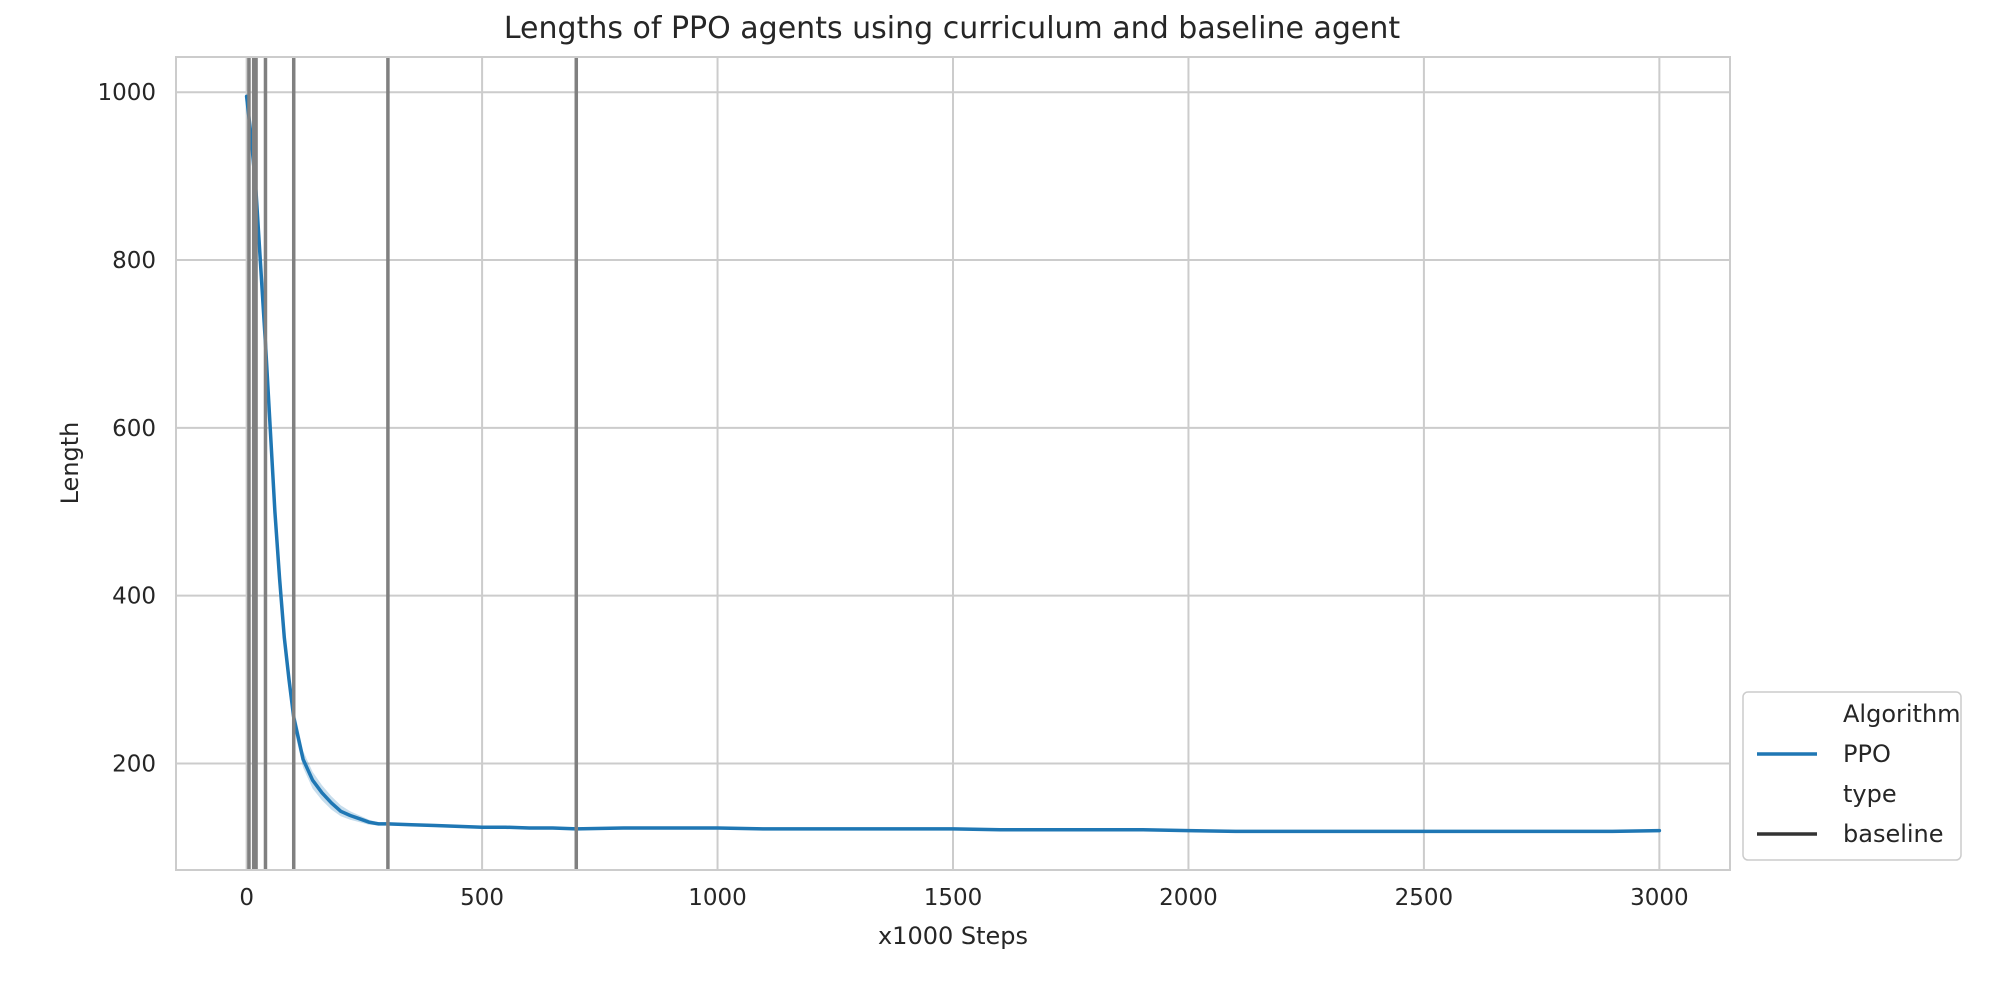 The height and width of the screenshot is (1000, 2000). I want to click on x-axis-ticks: 0 500 1000 1500 2000 2500 3000, so click(963, 898).